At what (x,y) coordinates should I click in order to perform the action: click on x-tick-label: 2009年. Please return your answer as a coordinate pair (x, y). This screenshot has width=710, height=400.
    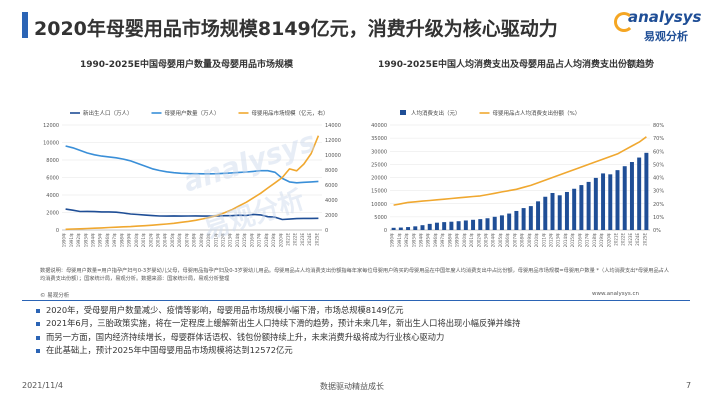
    Looking at the image, I should click on (529, 240).